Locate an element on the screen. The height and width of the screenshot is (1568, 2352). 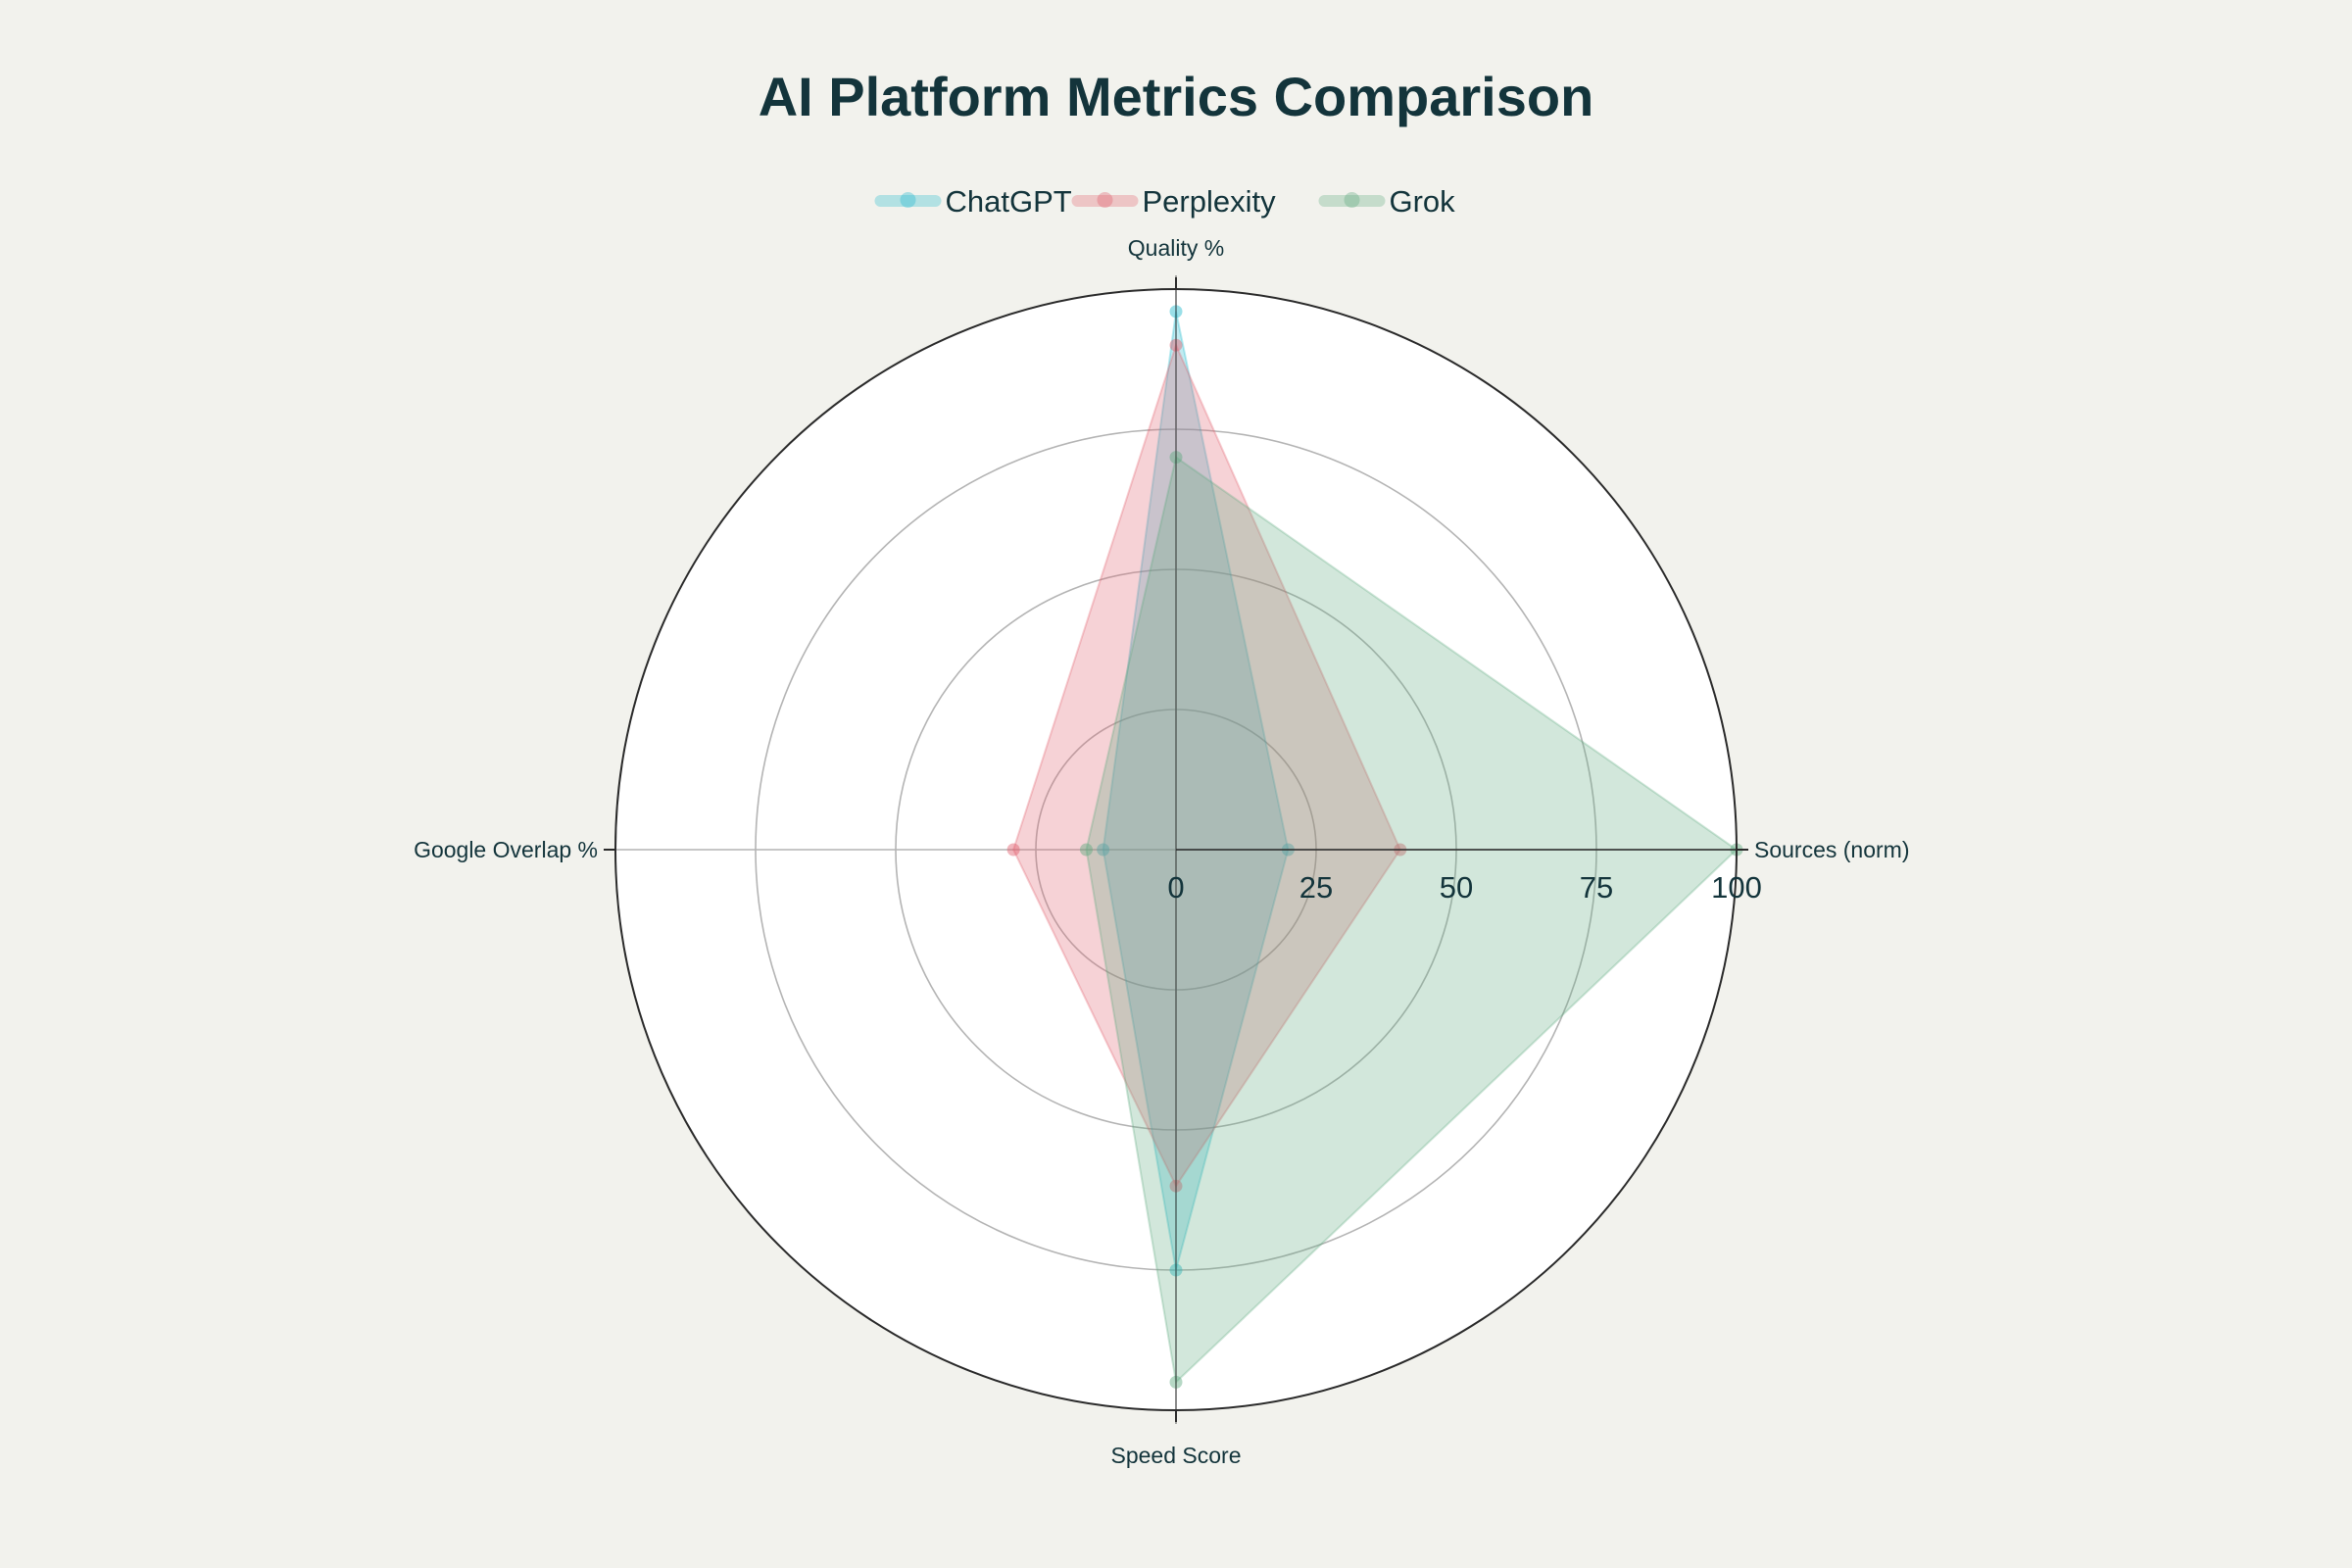
radial-tick-label-50: 50 is located at coordinates (1456, 887).